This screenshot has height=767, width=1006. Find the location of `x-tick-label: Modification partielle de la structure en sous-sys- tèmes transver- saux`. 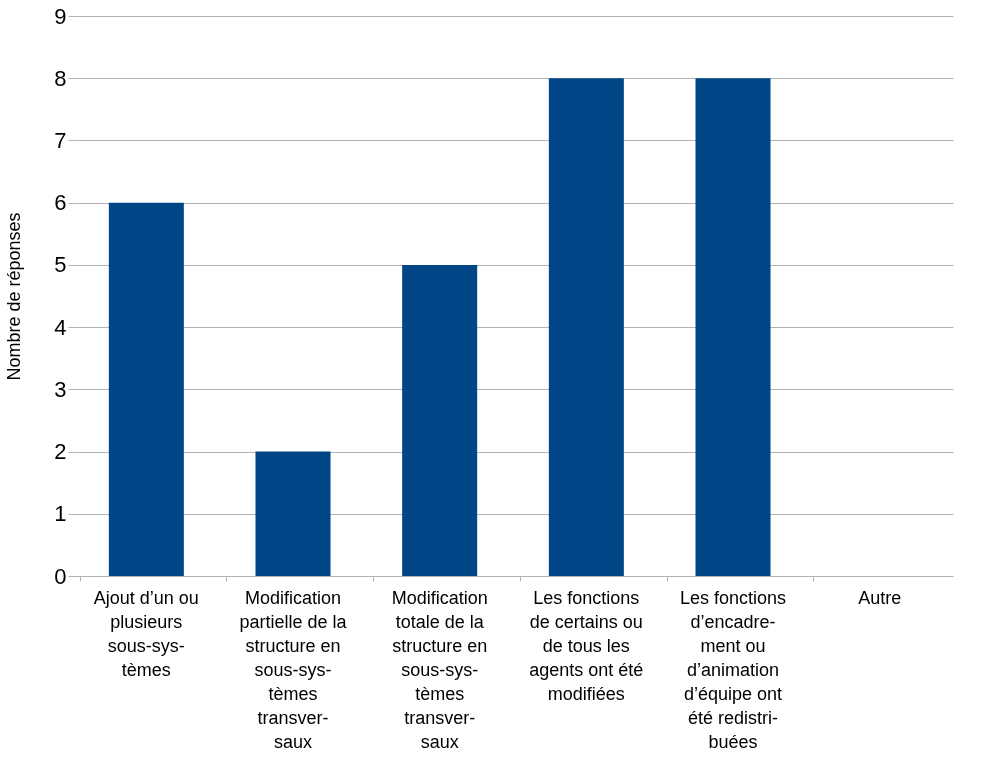

x-tick-label: Modification partielle de la structure en sous-sys- tèmes transver- saux is located at coordinates (293, 669).